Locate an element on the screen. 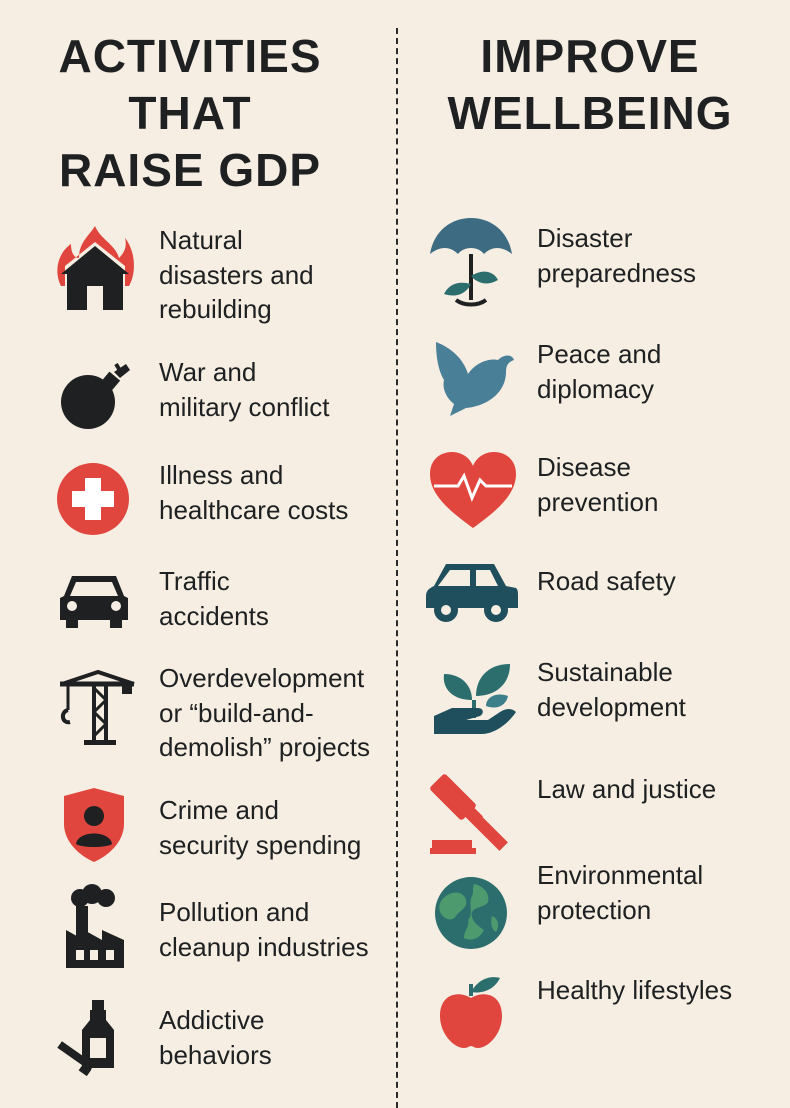 The image size is (790, 1108). heart-pulse-icon is located at coordinates (473, 490).